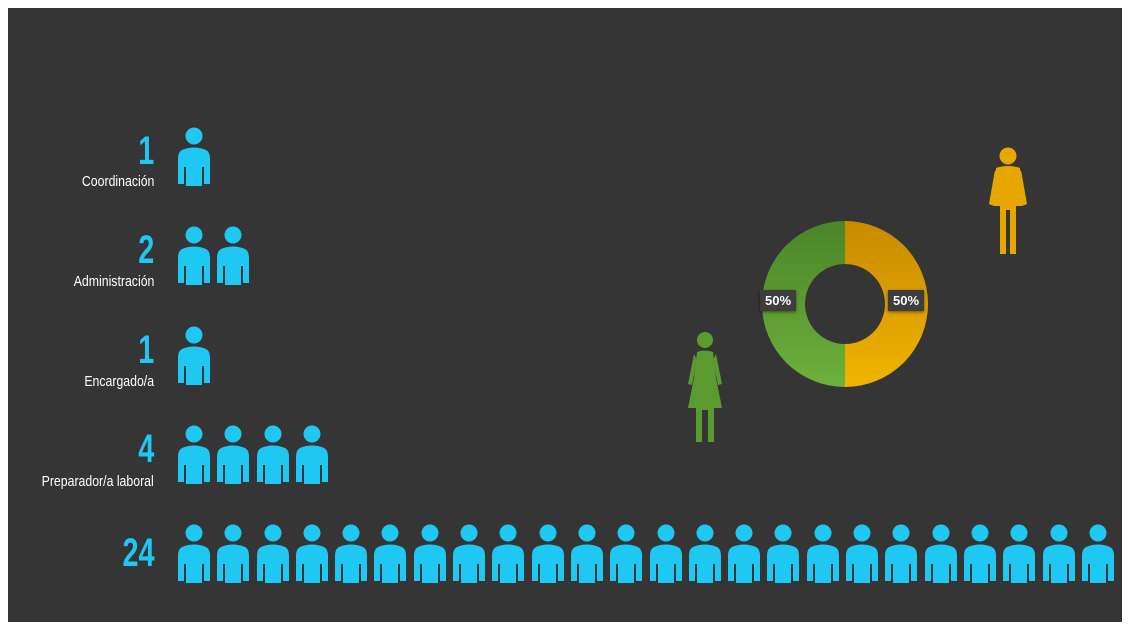  I want to click on gender-donut-chart: 50% 50%, so click(845, 304).